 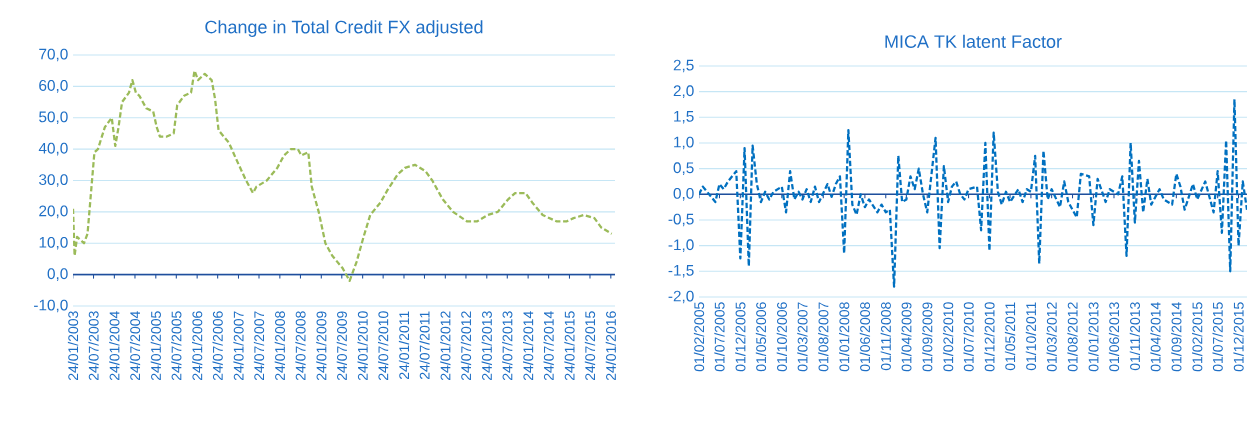 What do you see at coordinates (802, 337) in the screenshot?
I see `x-tick-label: 01/03/2007` at bounding box center [802, 337].